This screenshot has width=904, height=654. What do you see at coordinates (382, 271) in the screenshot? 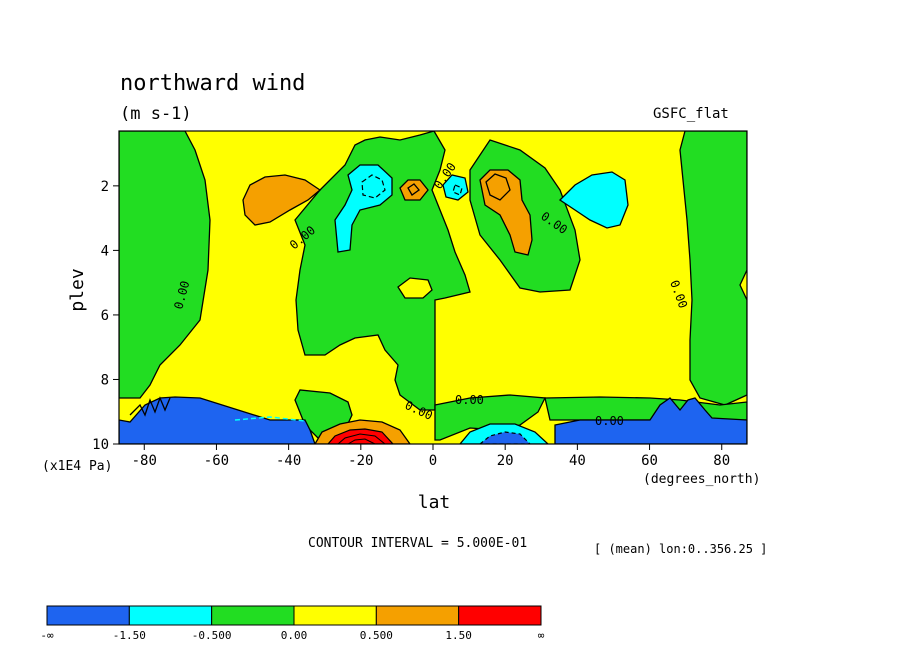
I see `region-negative-center` at bounding box center [382, 271].